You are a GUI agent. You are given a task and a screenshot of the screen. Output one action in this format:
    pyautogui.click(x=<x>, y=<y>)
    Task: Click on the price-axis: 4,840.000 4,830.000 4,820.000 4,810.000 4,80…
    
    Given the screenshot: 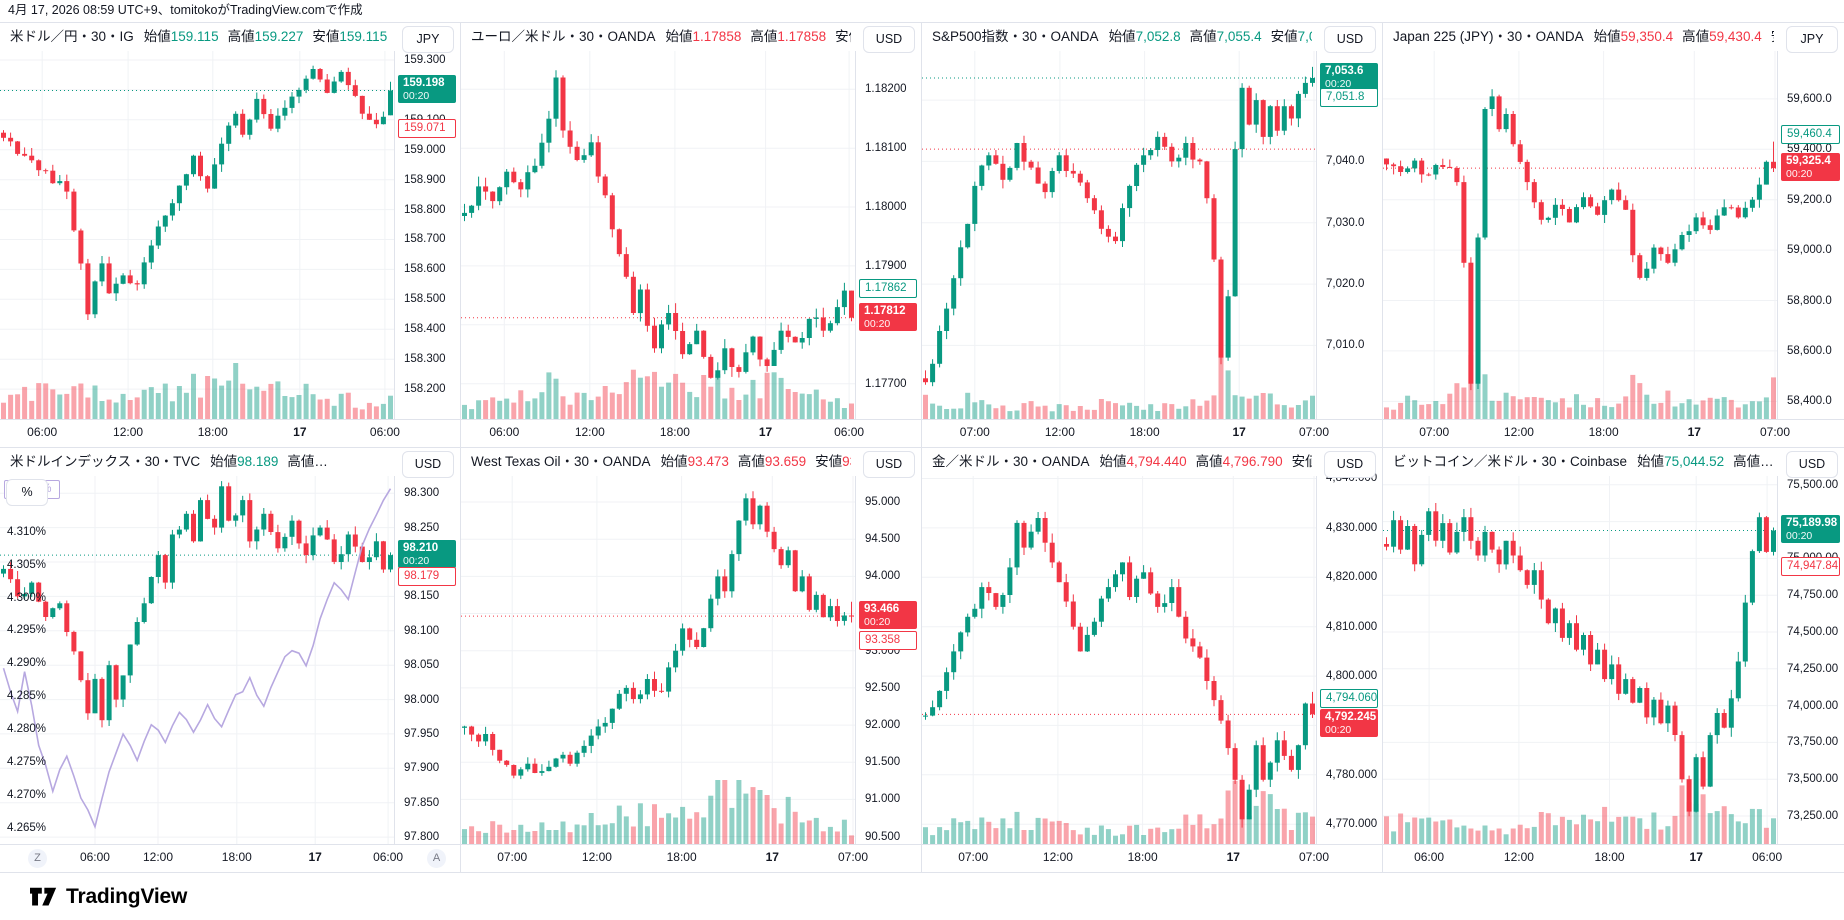 What is the action you would take?
    pyautogui.click(x=1349, y=658)
    